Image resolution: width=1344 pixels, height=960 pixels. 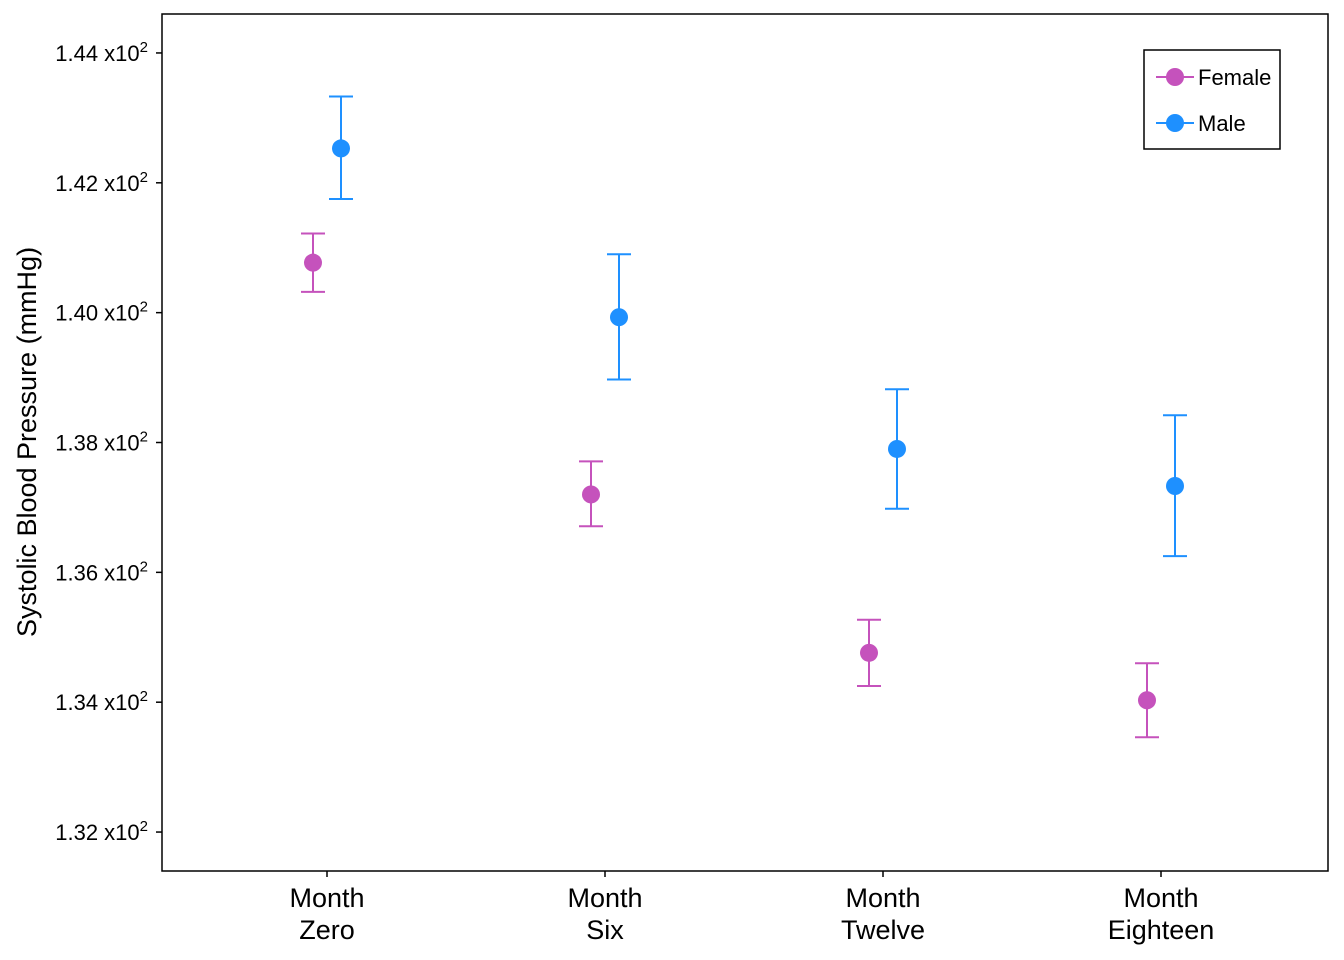 I want to click on x-tick-label: Six, so click(x=605, y=930).